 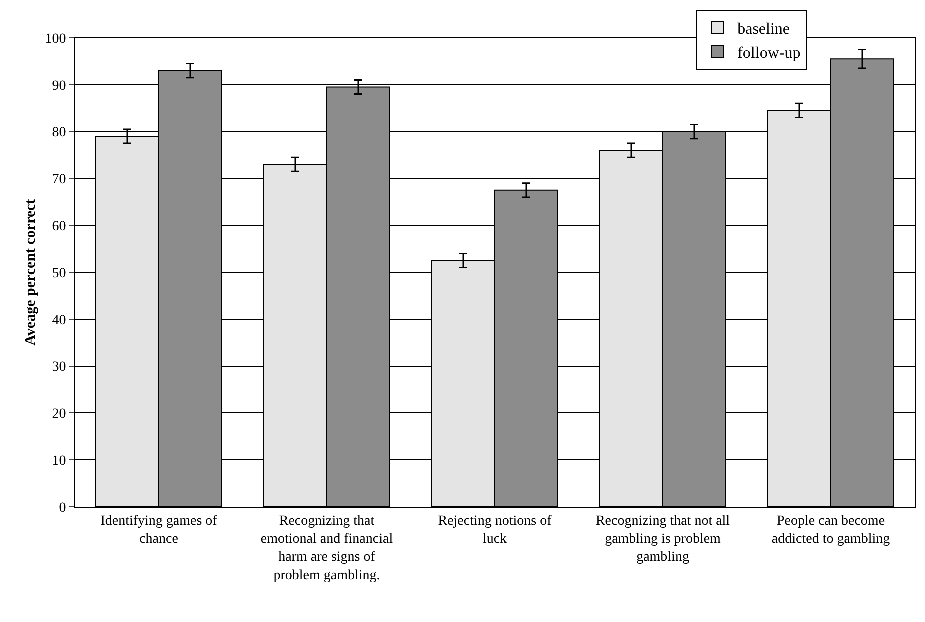 I want to click on x-tick-label: Rejecting notions of luck, so click(x=495, y=530).